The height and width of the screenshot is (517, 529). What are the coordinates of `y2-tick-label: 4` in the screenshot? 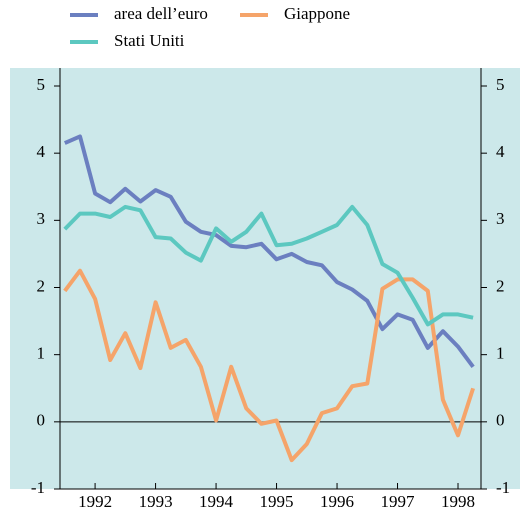 It's located at (500, 151).